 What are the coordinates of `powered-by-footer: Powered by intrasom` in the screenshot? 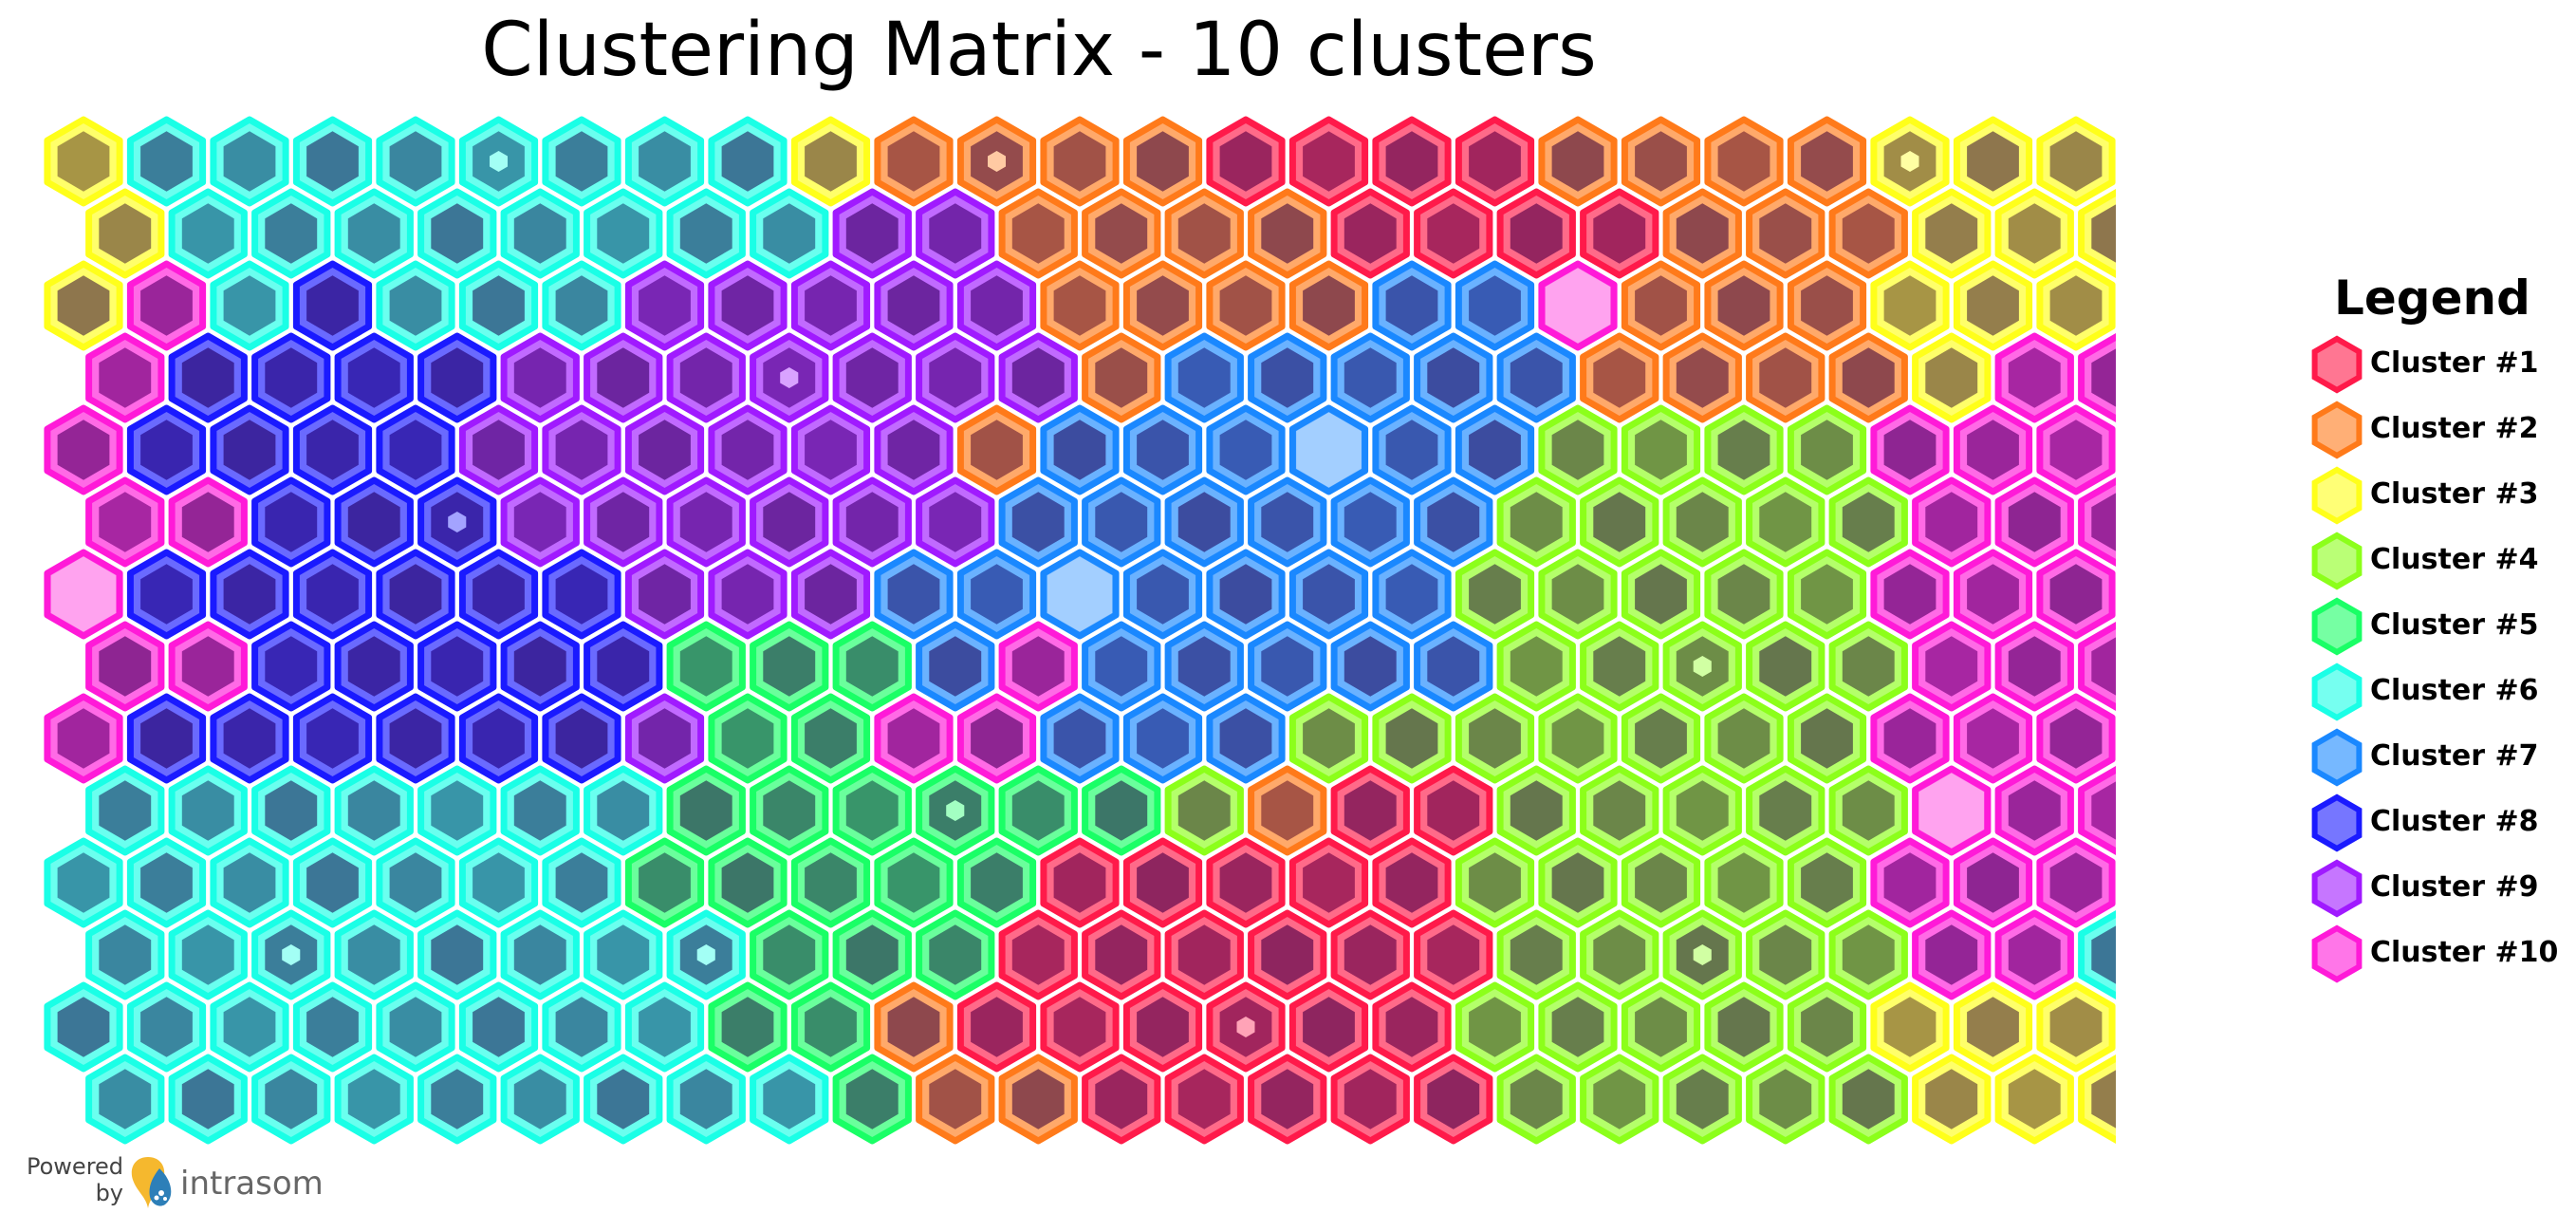 It's located at (183, 1186).